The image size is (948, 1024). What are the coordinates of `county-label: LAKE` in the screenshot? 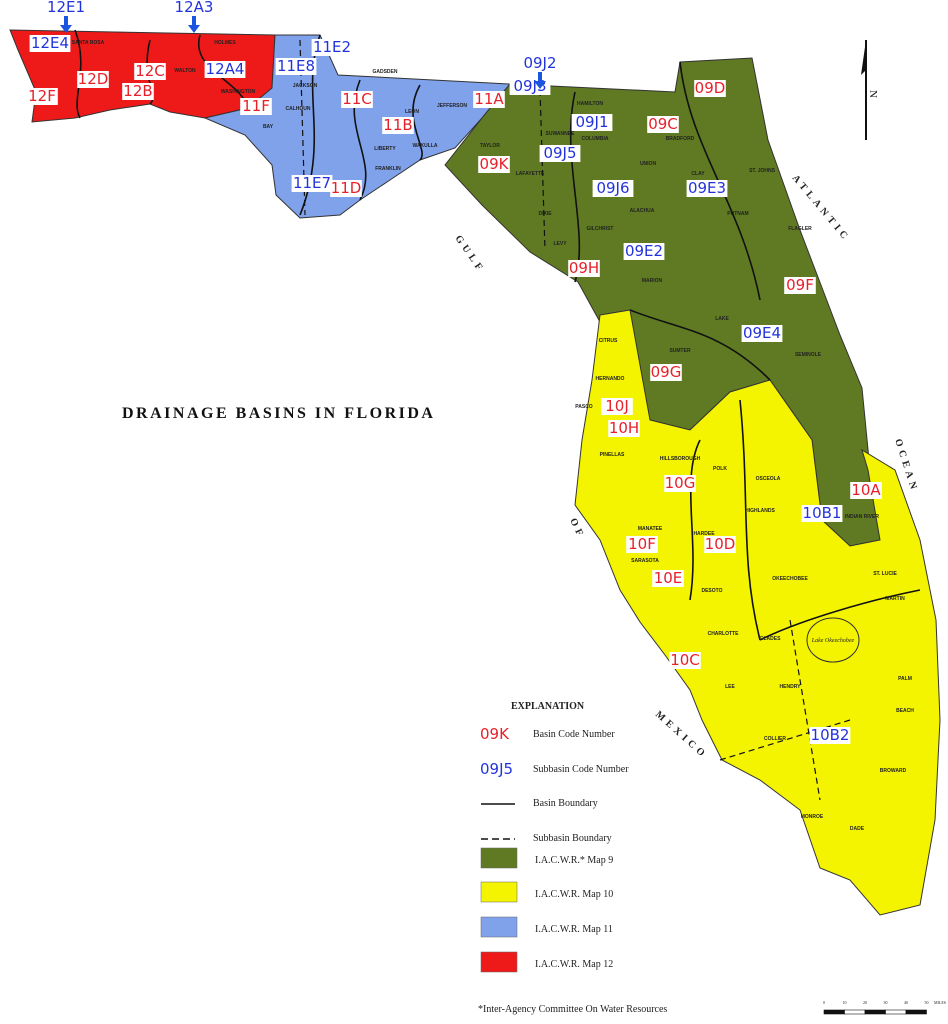 It's located at (722, 319).